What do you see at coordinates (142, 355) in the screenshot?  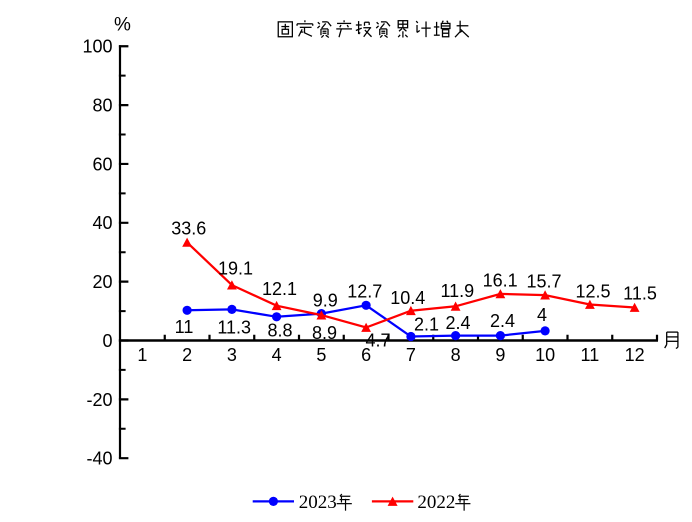 I see `svg-text: 1` at bounding box center [142, 355].